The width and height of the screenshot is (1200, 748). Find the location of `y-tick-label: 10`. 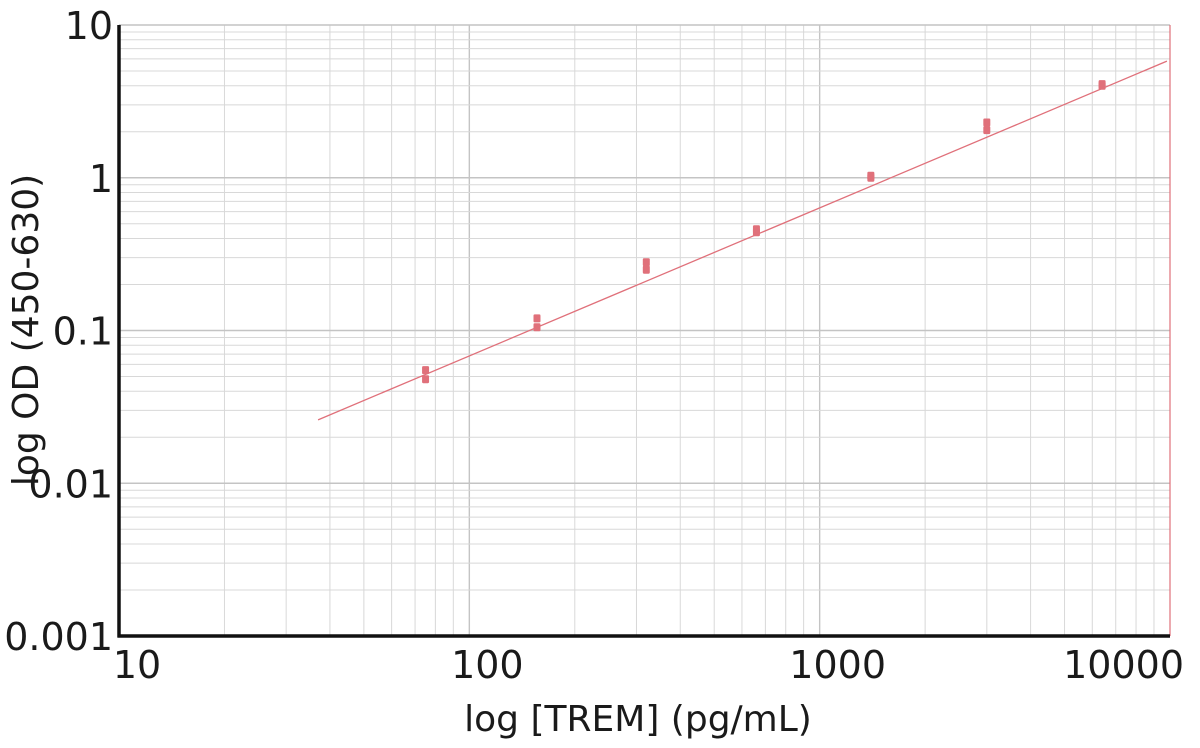

y-tick-label: 10 is located at coordinates (89, 26).